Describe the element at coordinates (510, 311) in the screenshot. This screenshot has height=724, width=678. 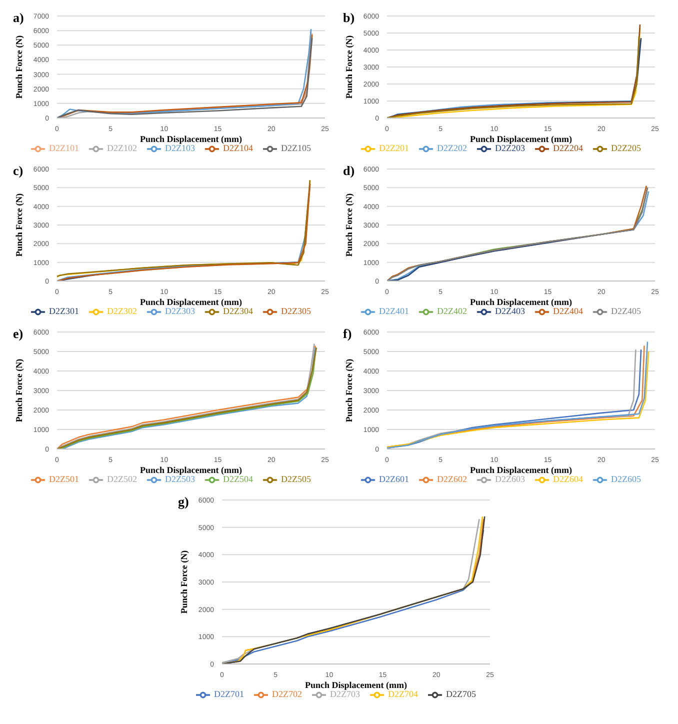
I see `legend-label: D2Z403` at that location.